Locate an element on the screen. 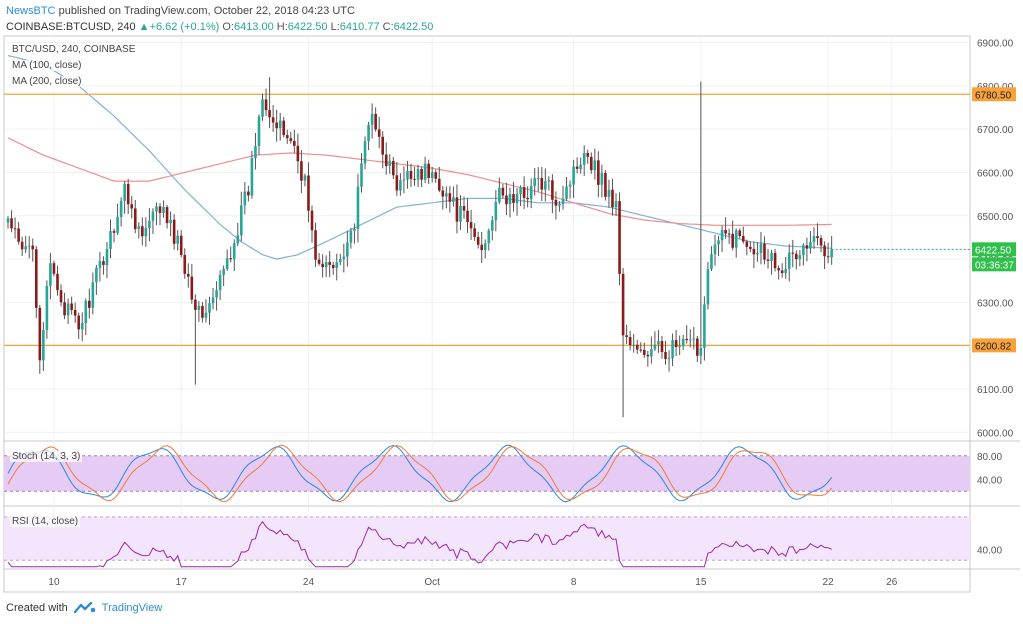 This screenshot has width=1023, height=624. legend-ma200: MA (200, close) is located at coordinates (47, 81).